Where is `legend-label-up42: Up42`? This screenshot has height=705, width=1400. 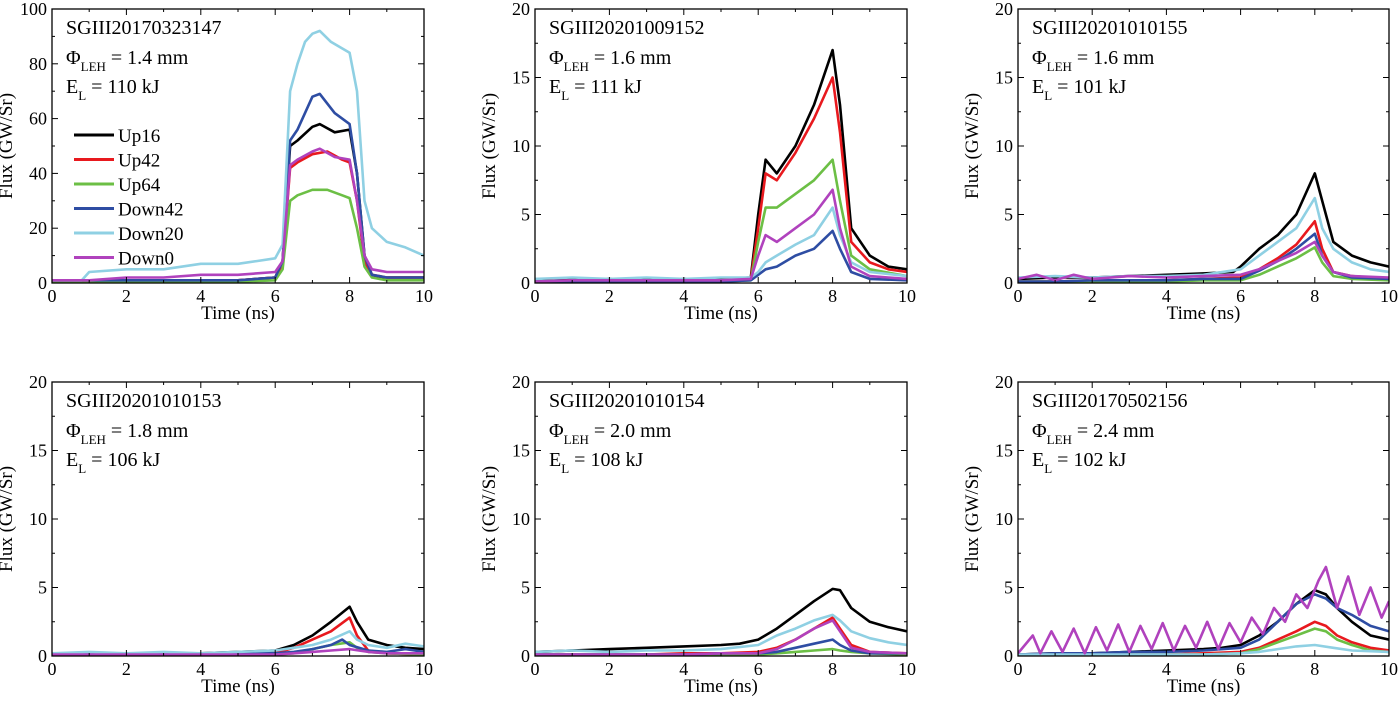 legend-label-up42: Up42 is located at coordinates (139, 161).